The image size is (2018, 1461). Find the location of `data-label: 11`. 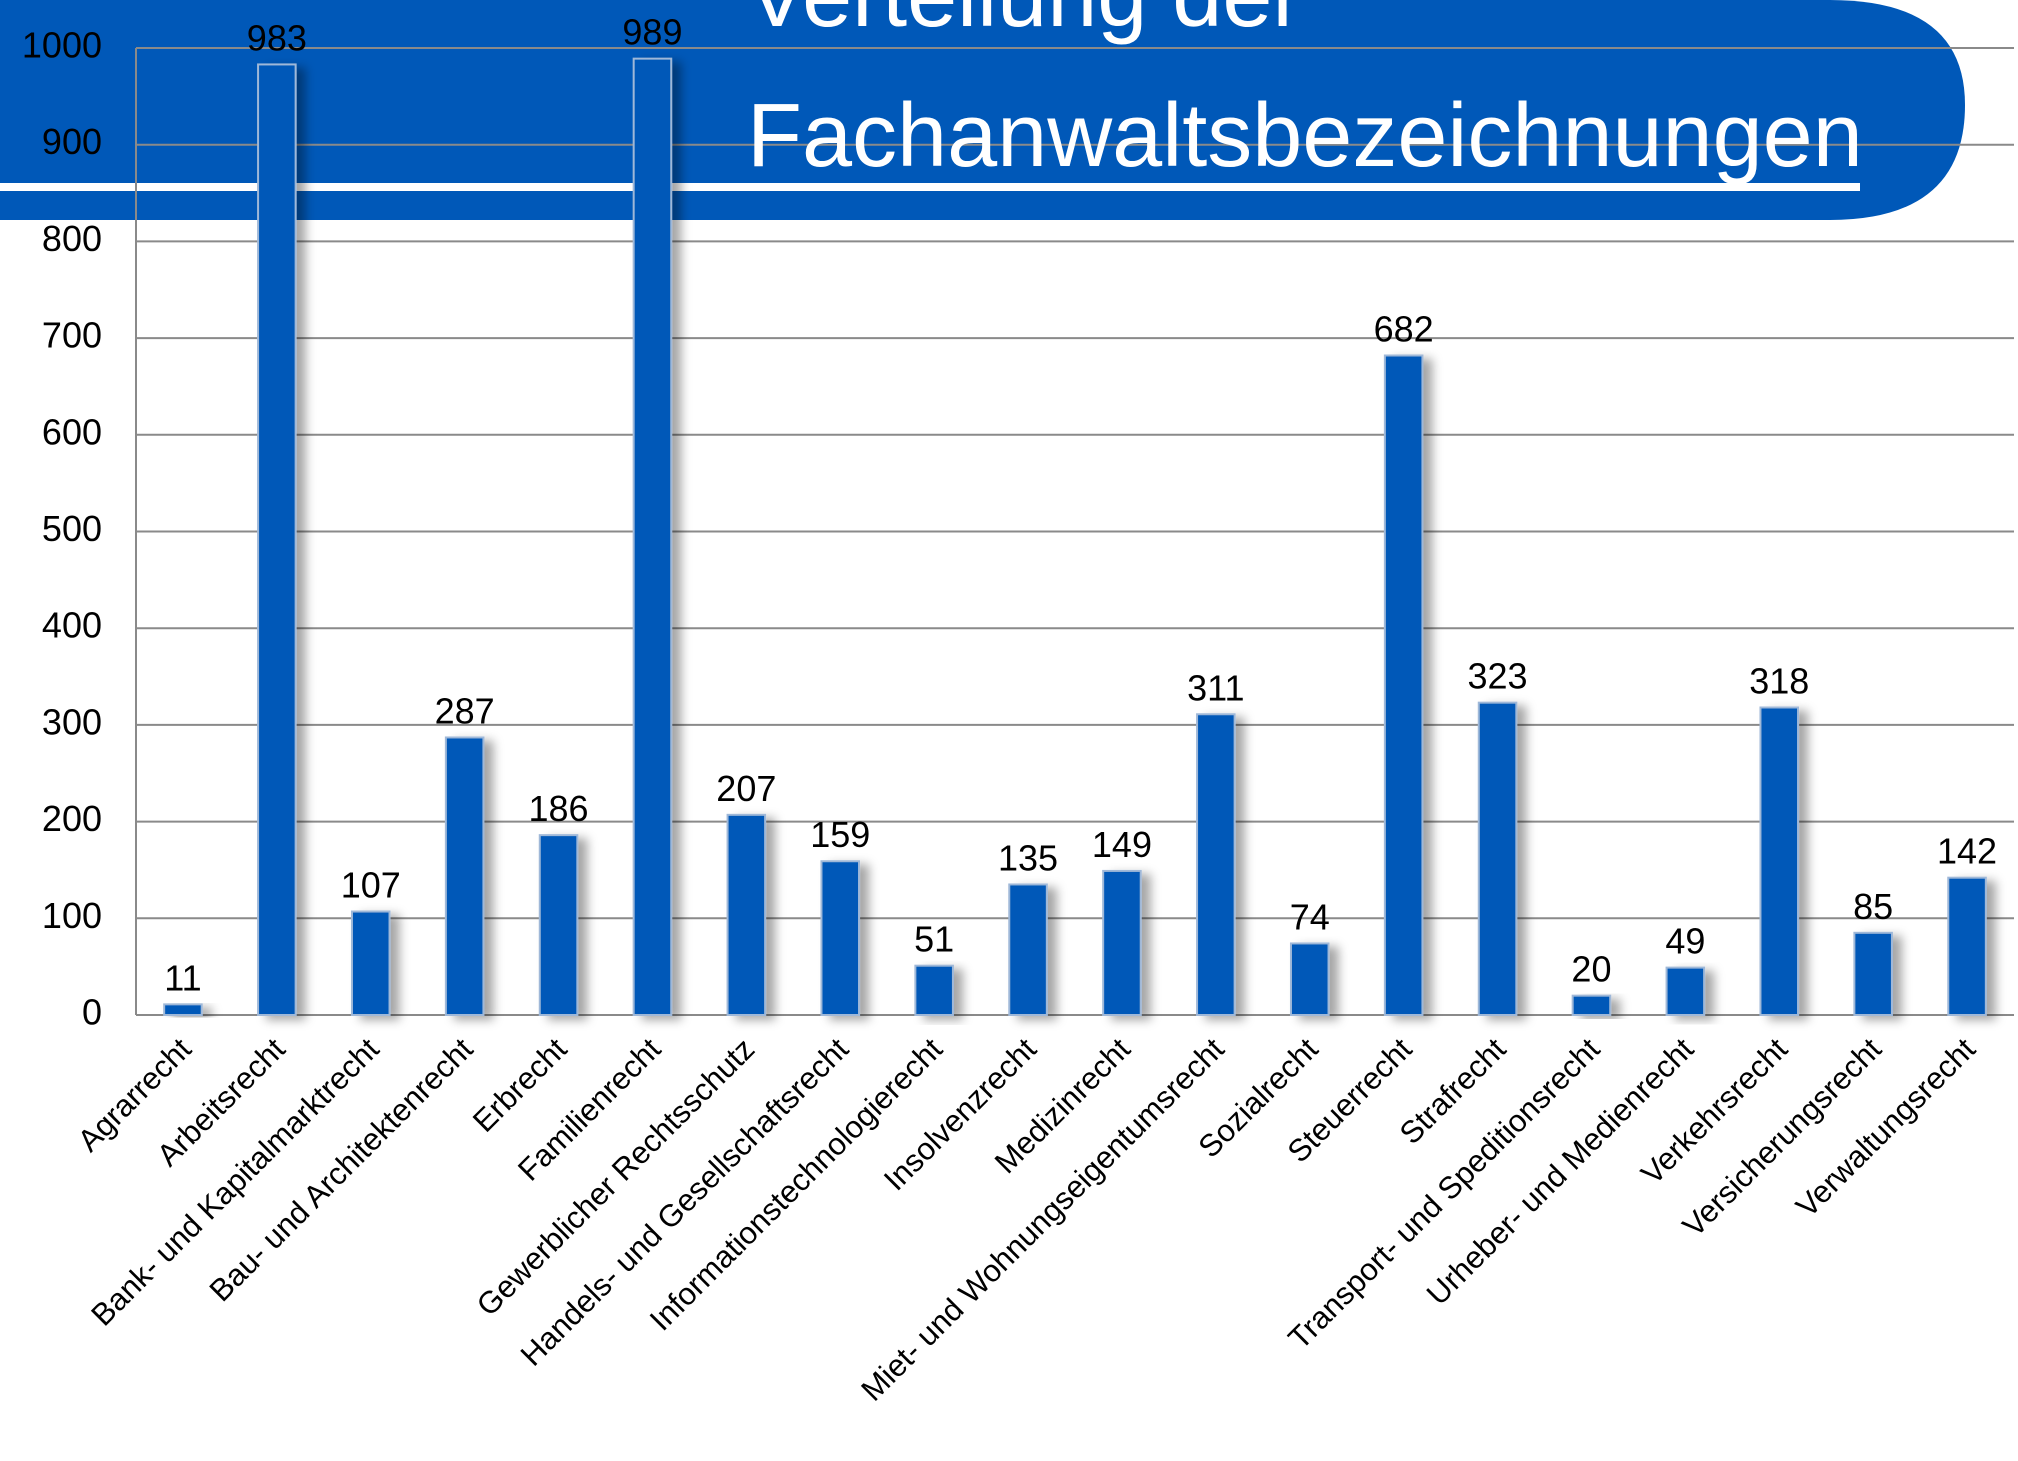

data-label: 11 is located at coordinates (182, 977).